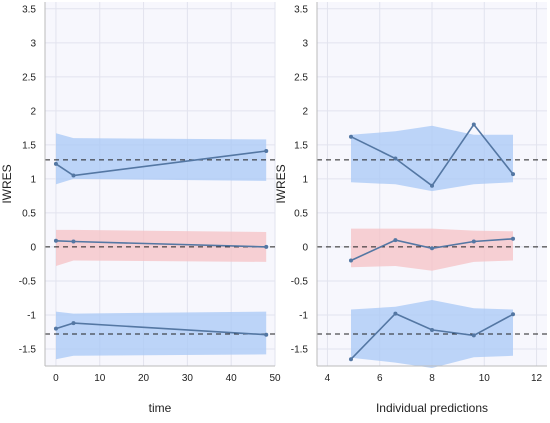 The width and height of the screenshot is (550, 423). Describe the element at coordinates (56, 378) in the screenshot. I see `x-tick-label: 0` at that location.